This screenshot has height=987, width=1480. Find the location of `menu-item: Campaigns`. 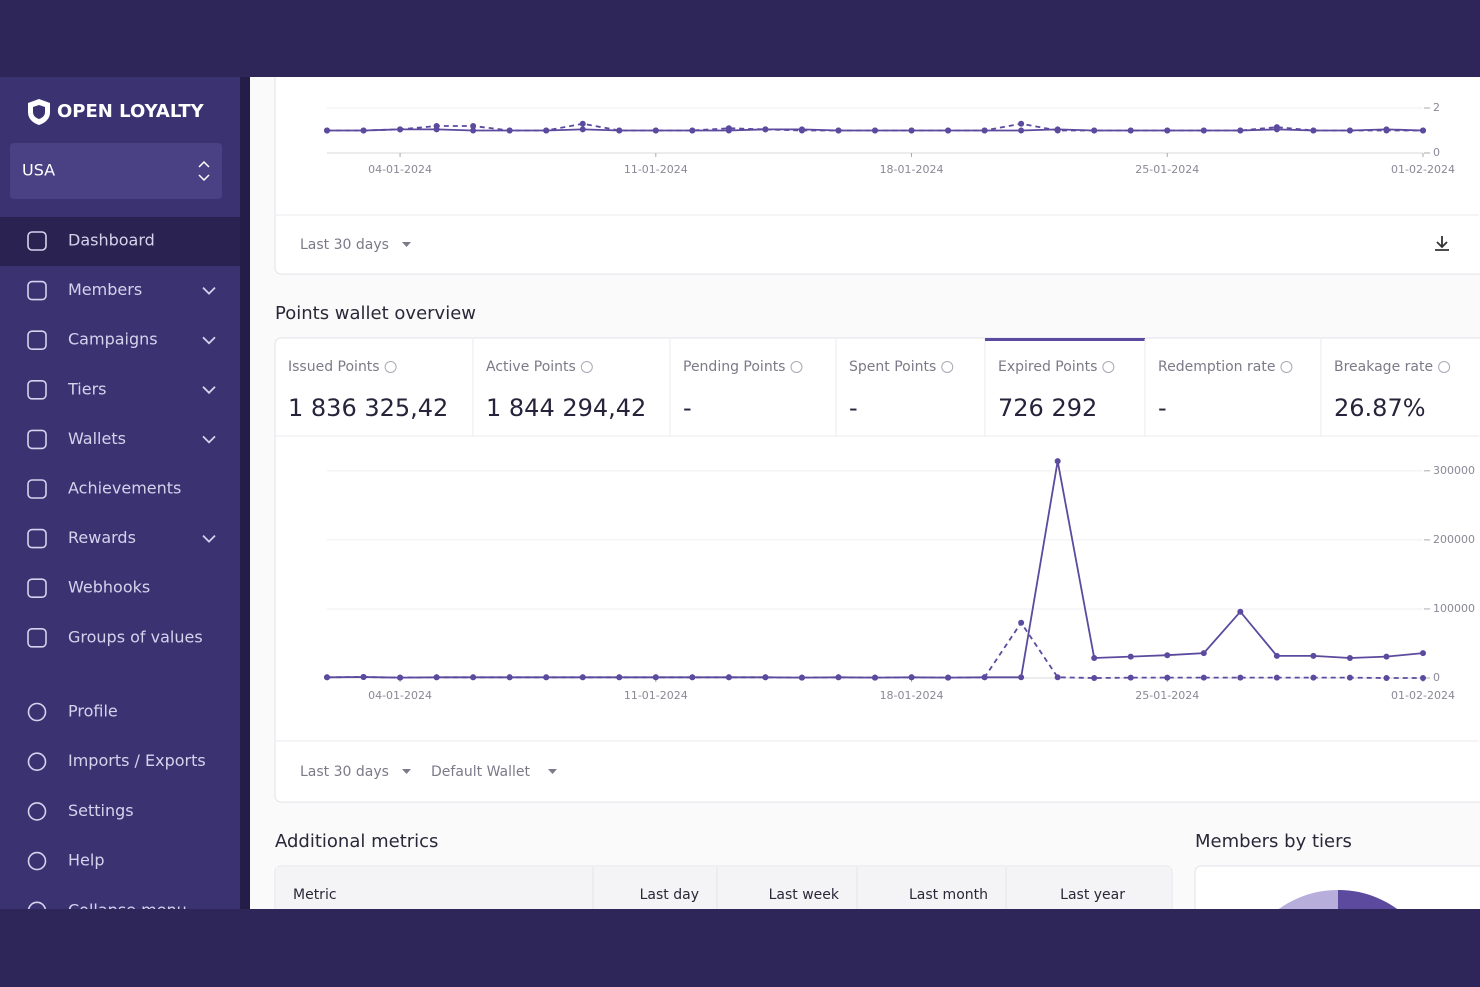

menu-item: Campaigns is located at coordinates (113, 339).